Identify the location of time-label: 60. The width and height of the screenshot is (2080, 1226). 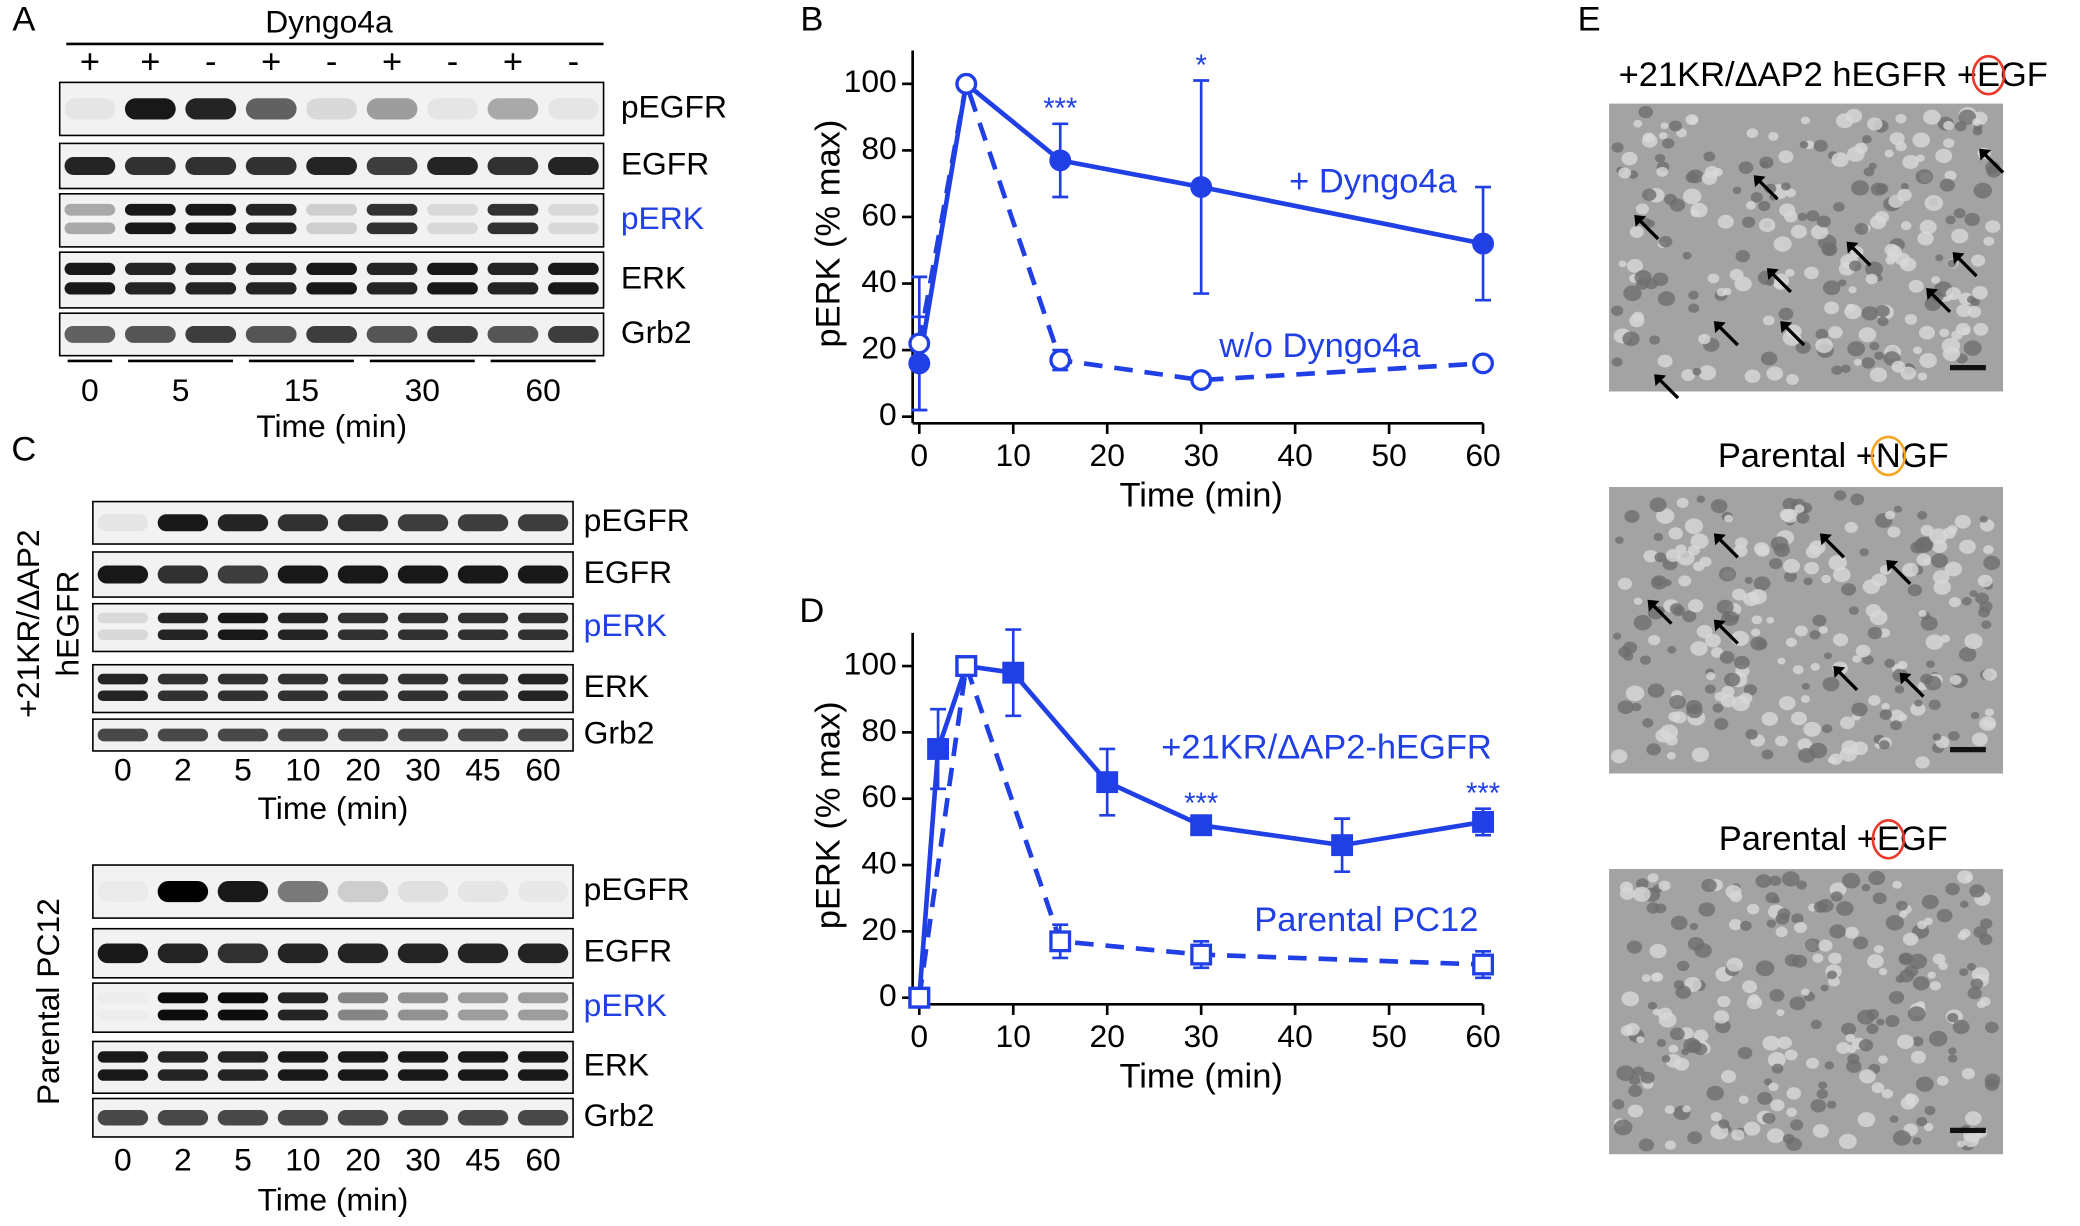
(542, 1160).